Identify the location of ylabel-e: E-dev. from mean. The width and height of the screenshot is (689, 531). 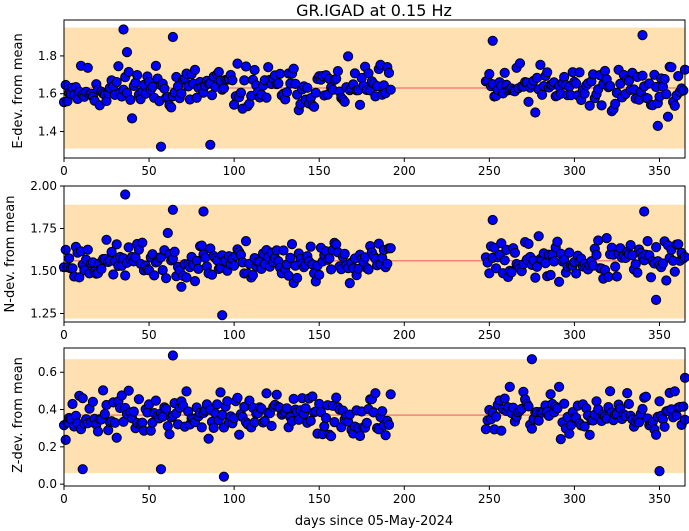
(18, 90).